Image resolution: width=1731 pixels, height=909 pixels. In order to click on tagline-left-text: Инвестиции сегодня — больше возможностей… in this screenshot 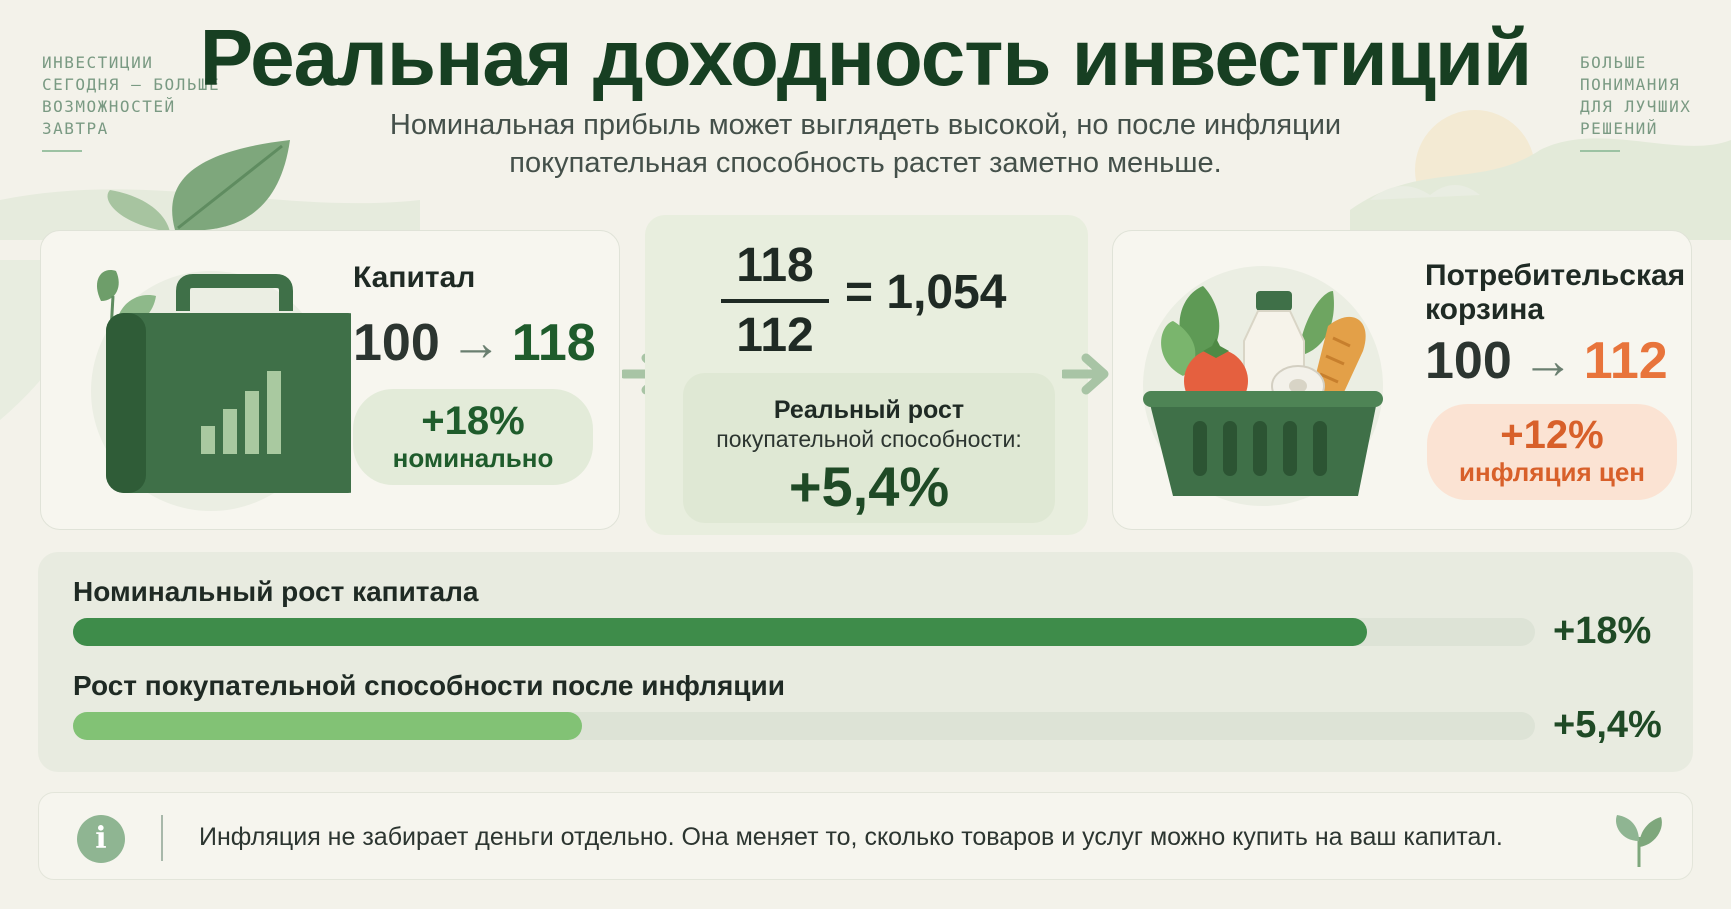, I will do `click(131, 95)`.